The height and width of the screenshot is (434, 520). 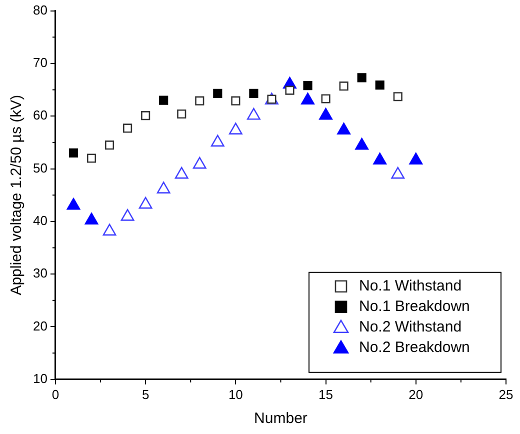 What do you see at coordinates (410, 327) in the screenshot?
I see `legend-label: No.2 Withstand` at bounding box center [410, 327].